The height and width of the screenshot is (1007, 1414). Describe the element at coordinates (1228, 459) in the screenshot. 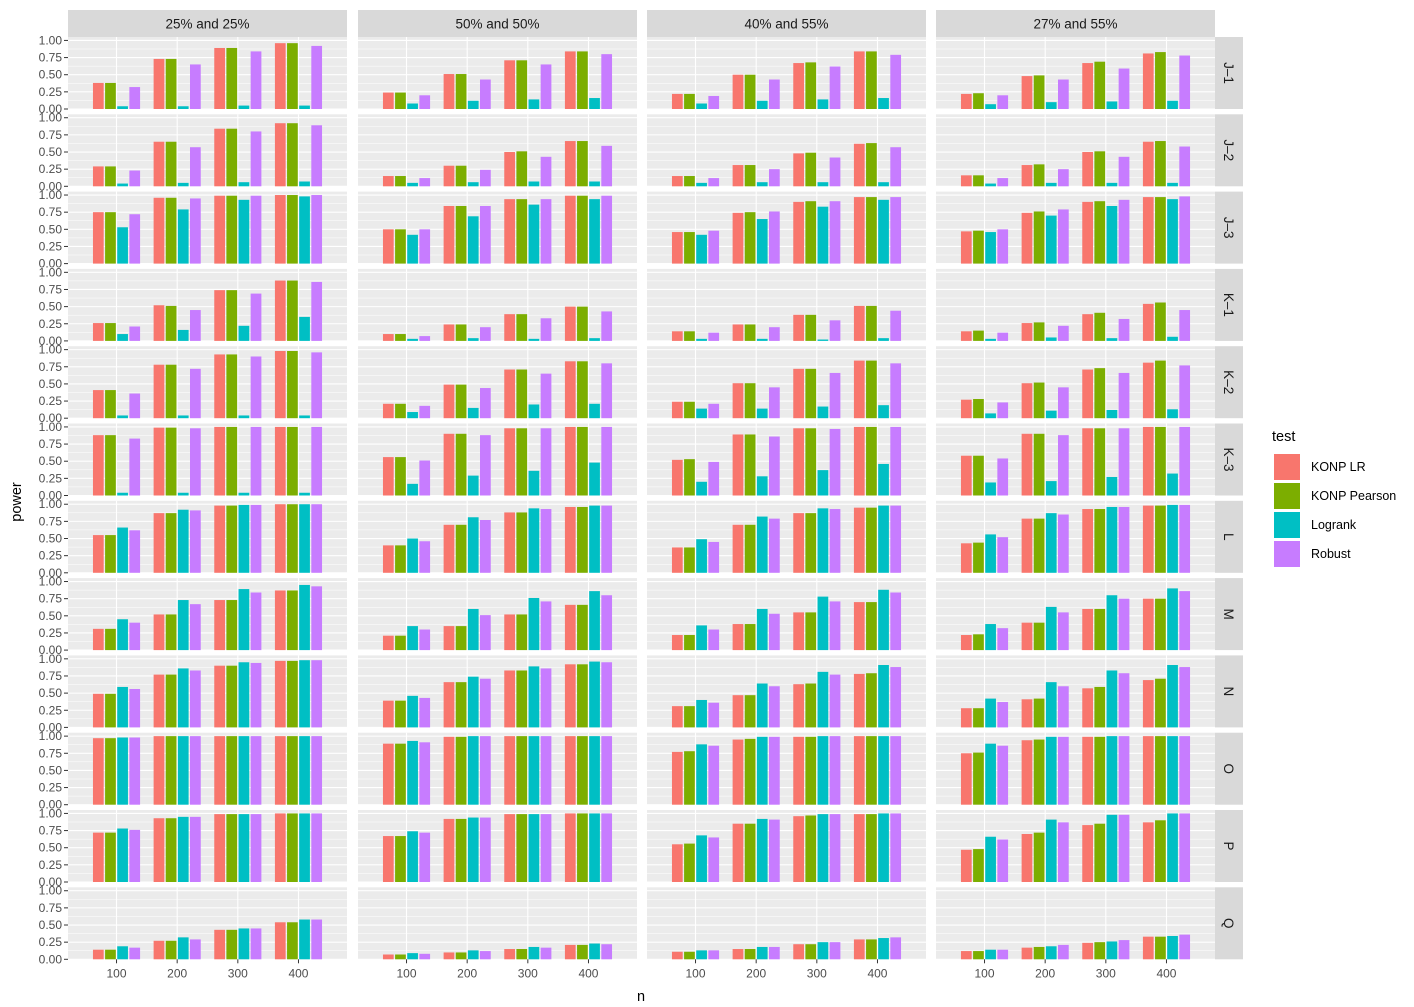

I see `row-strip-label: K–3` at that location.